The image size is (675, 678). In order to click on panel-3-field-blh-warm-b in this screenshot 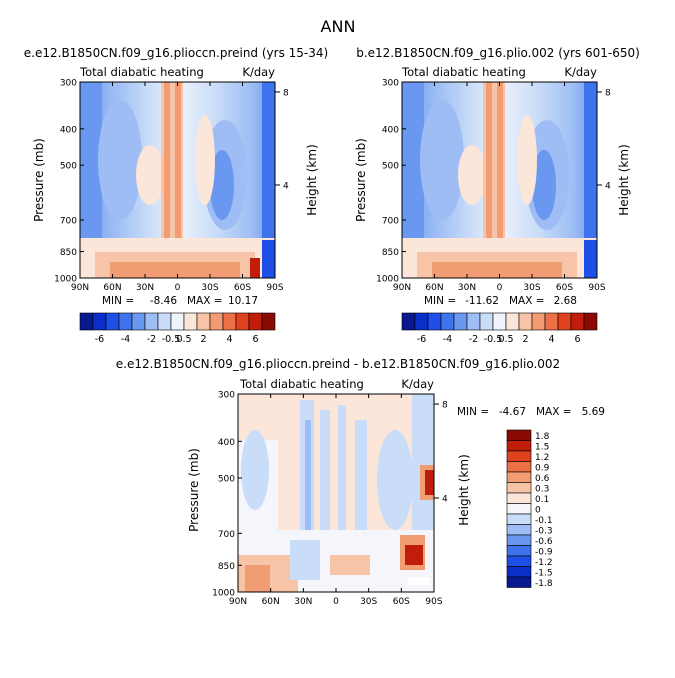, I will do `click(257, 578)`.